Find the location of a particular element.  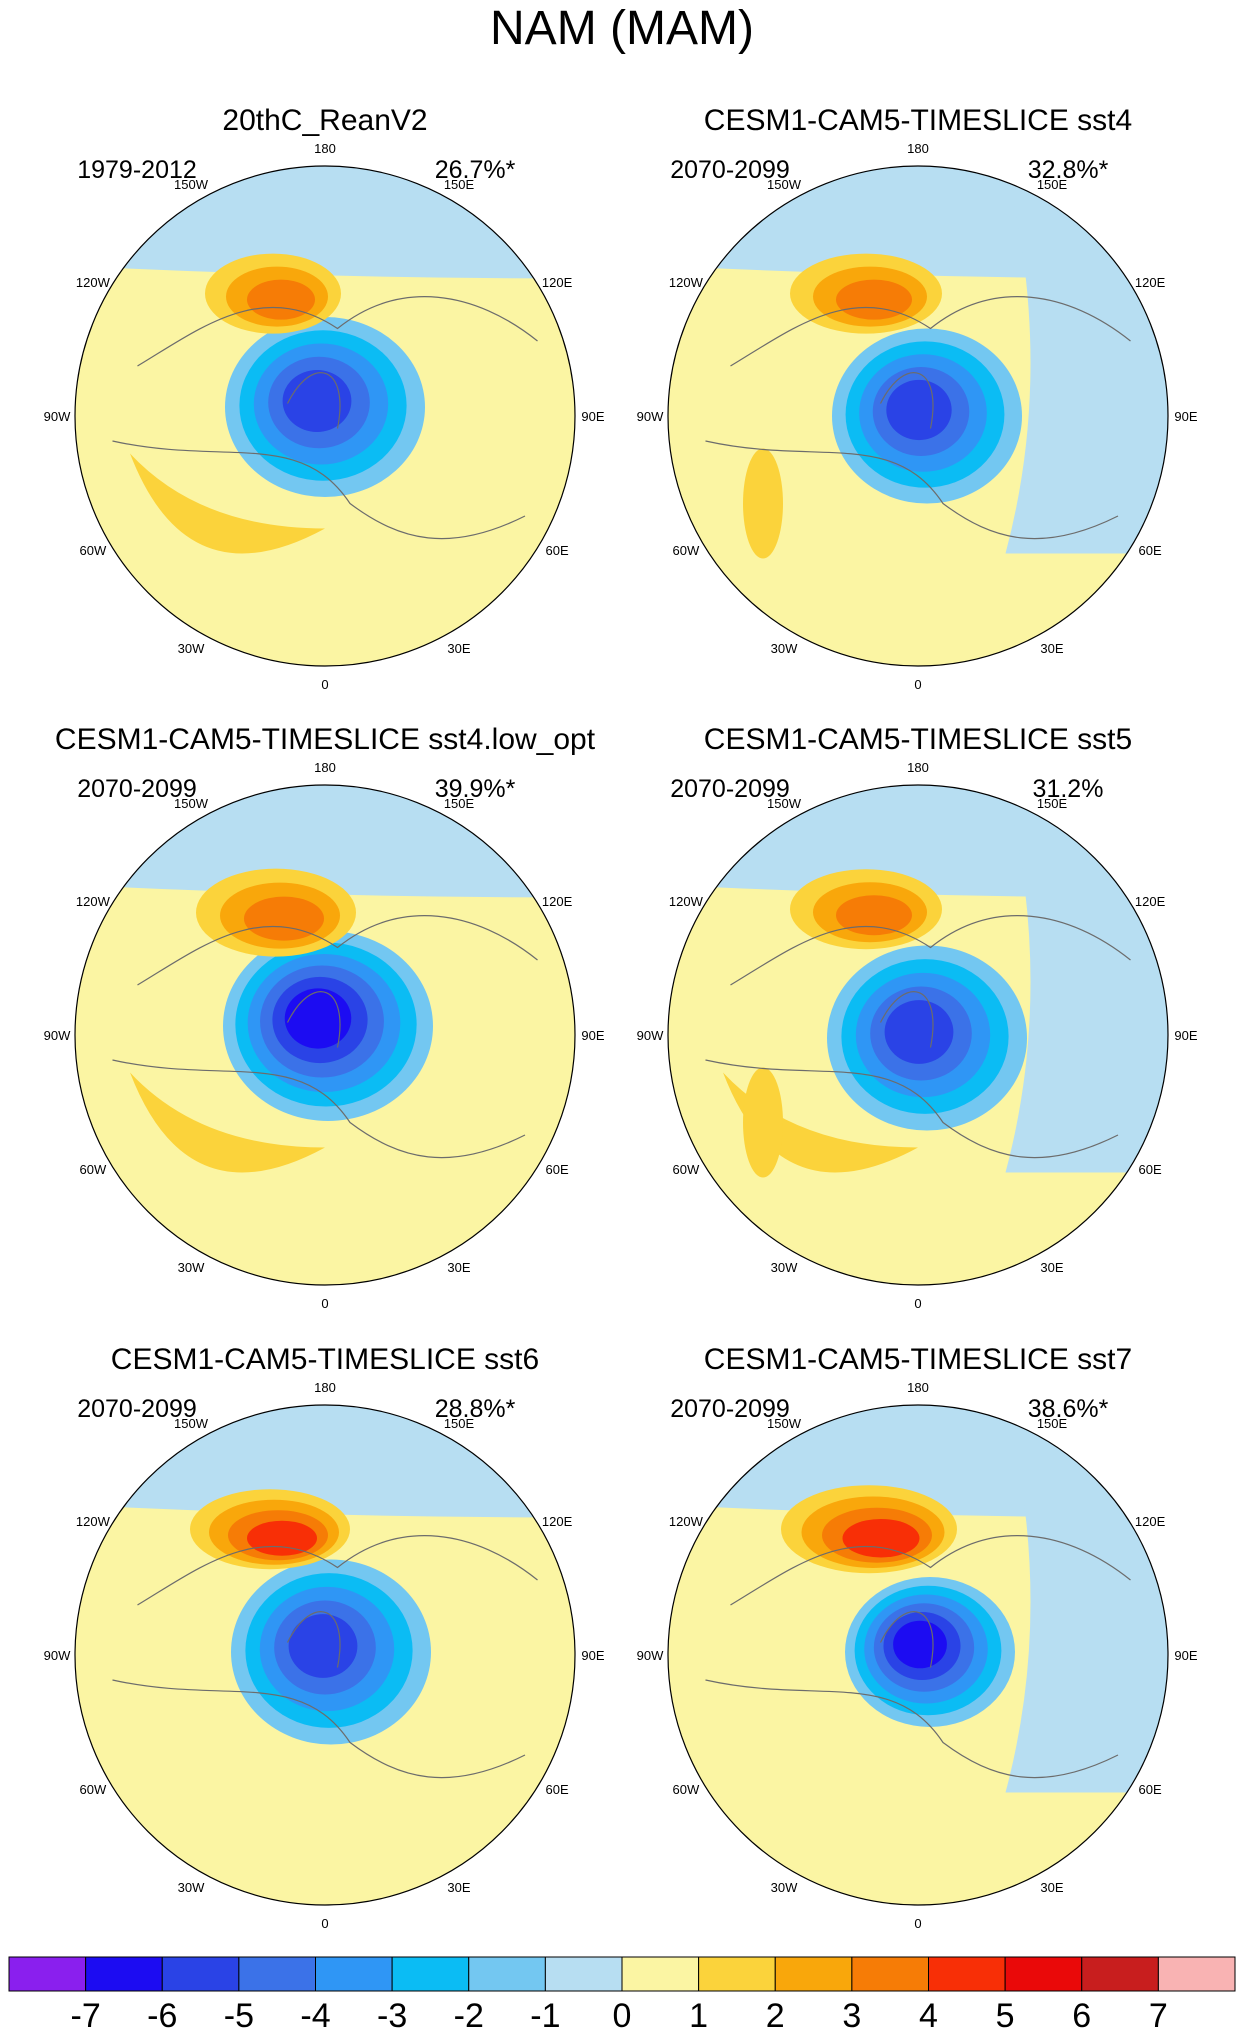

colorbar-label: 1 is located at coordinates (698, 2016).